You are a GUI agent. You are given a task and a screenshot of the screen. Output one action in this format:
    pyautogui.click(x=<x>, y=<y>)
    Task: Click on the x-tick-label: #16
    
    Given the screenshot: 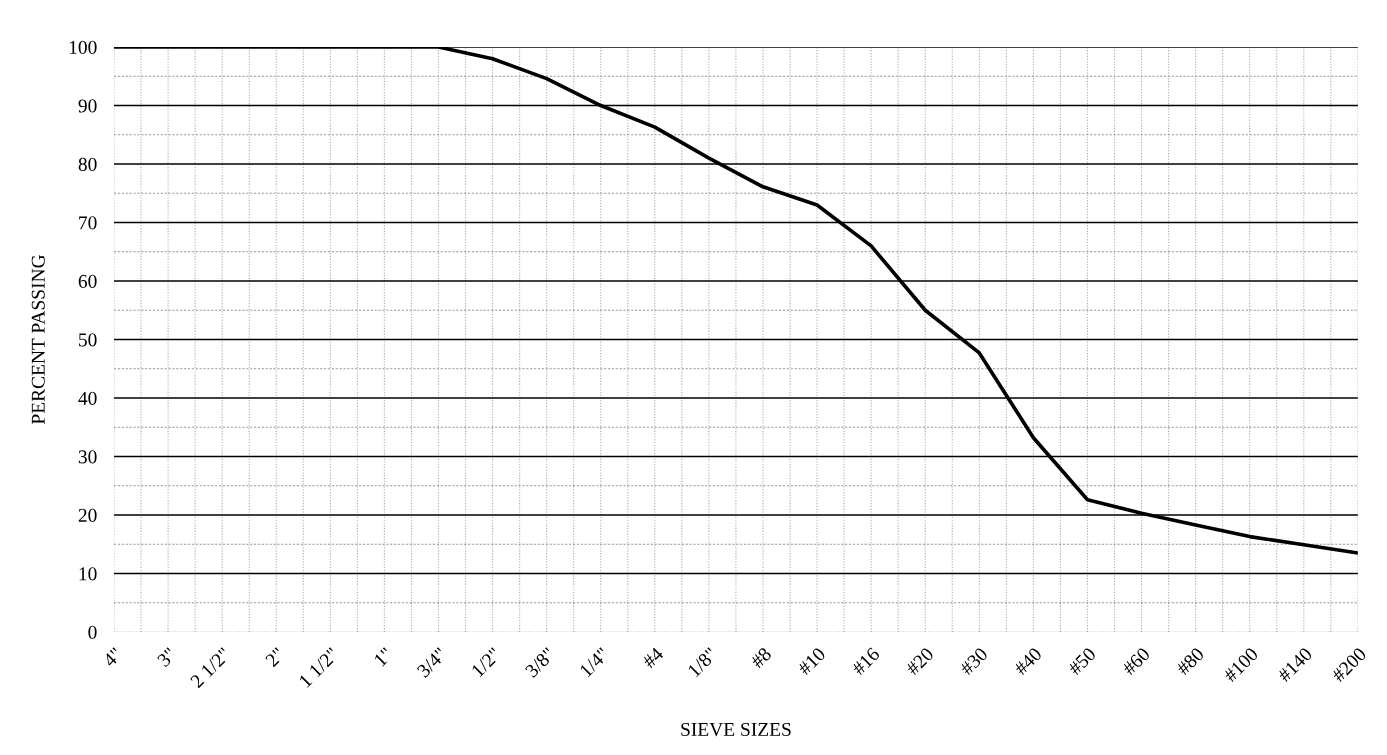 What is the action you would take?
    pyautogui.click(x=866, y=661)
    